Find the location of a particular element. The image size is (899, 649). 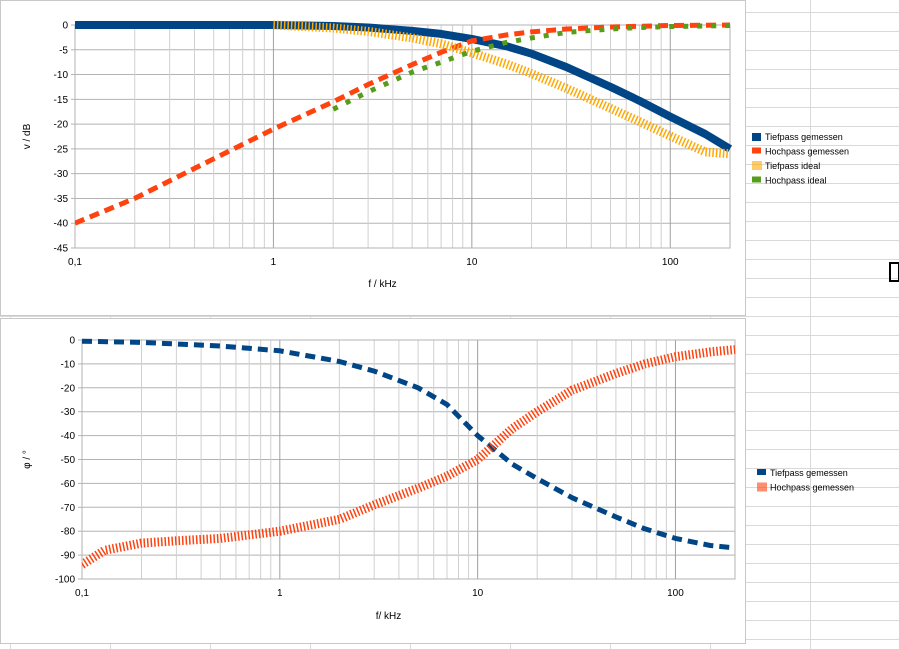

y-tick-label: -5 is located at coordinates (63, 50).